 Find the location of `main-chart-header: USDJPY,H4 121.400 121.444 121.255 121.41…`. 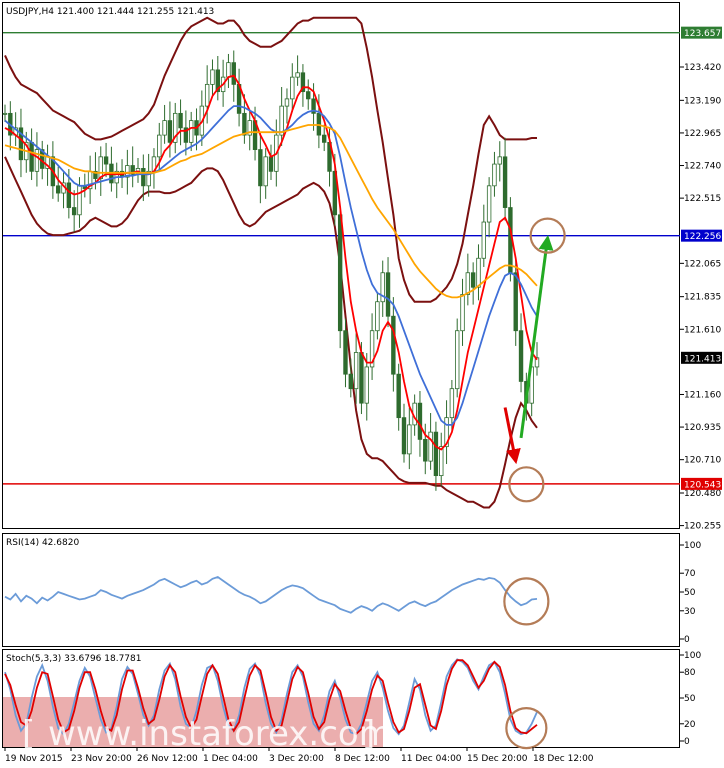

main-chart-header: USDJPY,H4 121.400 121.444 121.255 121.41… is located at coordinates (110, 12).